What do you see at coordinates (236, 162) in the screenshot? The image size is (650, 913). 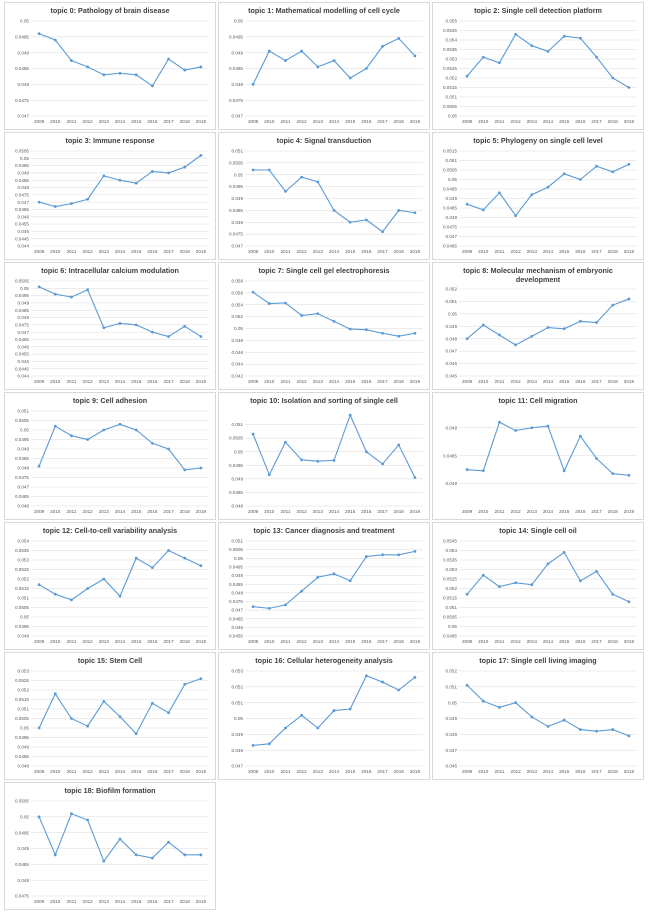 I see `y-tick-label: 0.0505` at bounding box center [236, 162].